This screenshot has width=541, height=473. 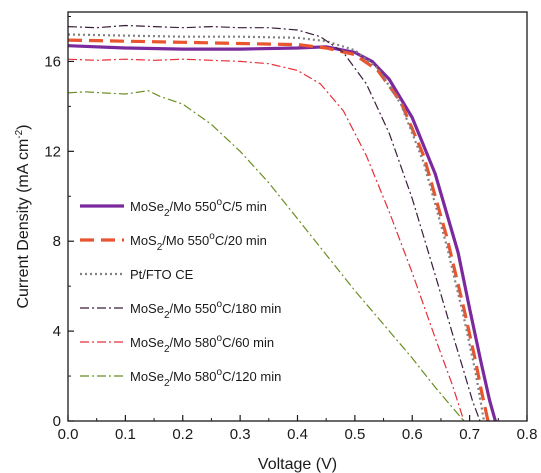 I want to click on x-tick-label: 0.6, so click(x=412, y=434).